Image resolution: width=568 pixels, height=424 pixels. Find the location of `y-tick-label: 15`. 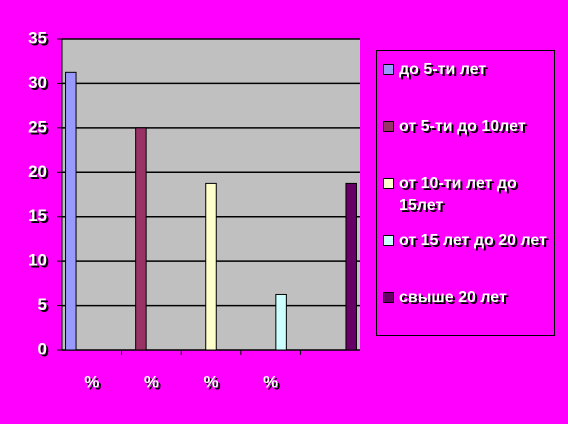

y-tick-label: 15 is located at coordinates (37, 215).